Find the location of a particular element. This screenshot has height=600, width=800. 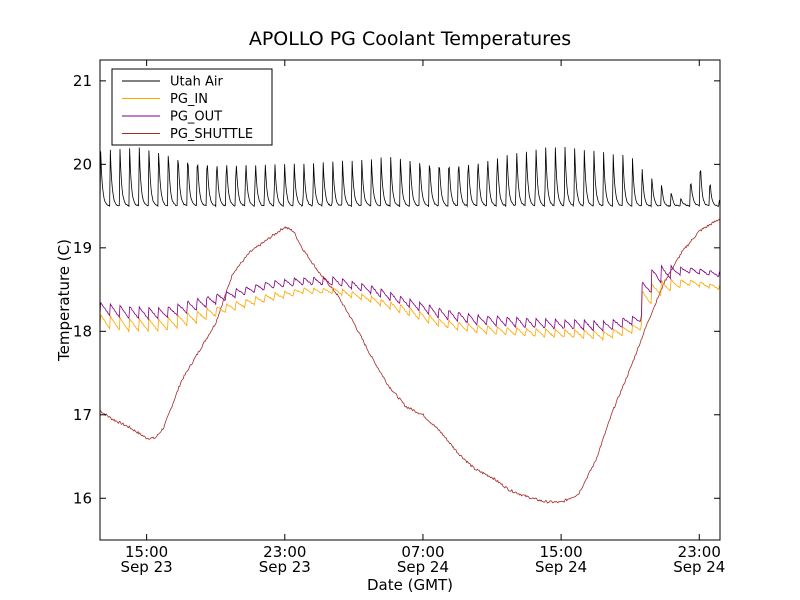

y-tick-label: 19 is located at coordinates (82, 248).